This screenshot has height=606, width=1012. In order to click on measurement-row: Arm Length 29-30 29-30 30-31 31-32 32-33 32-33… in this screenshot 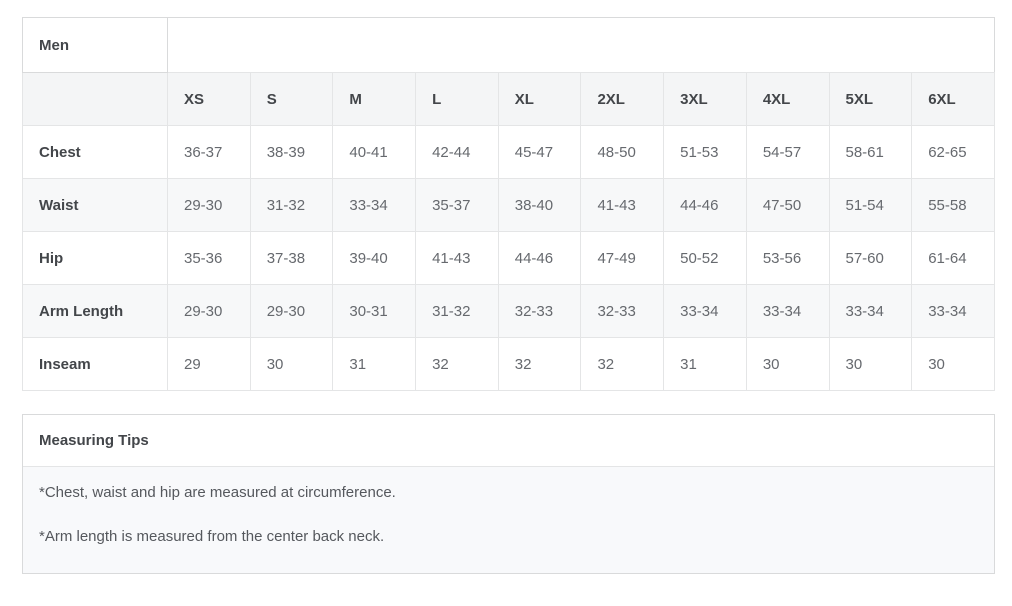, I will do `click(508, 311)`.